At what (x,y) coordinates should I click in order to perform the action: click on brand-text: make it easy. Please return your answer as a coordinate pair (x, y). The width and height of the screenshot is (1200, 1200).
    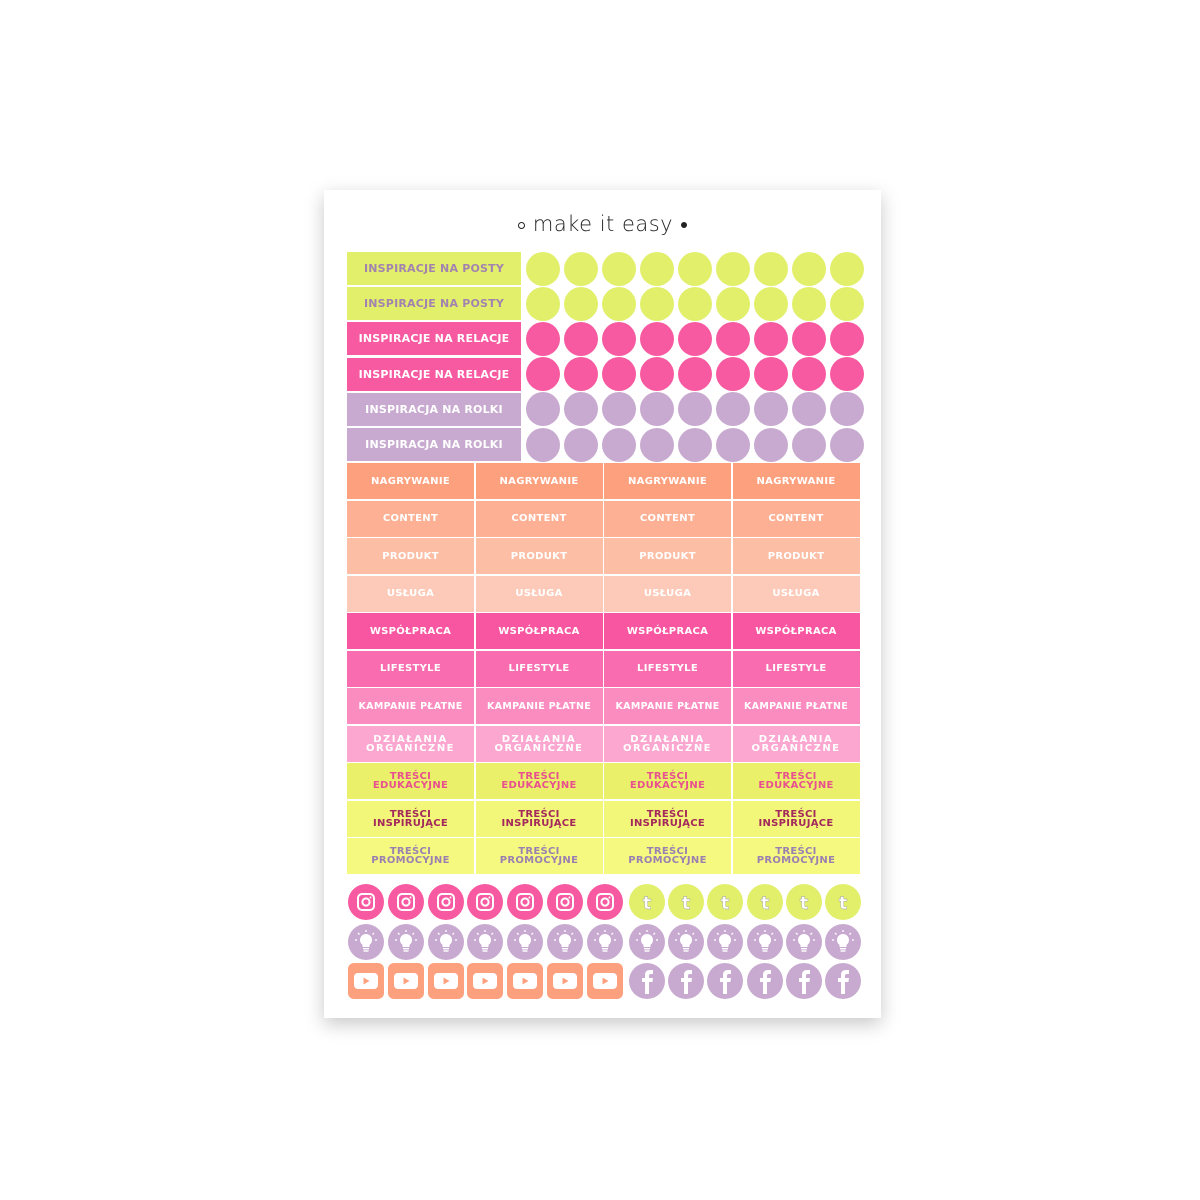
    Looking at the image, I should click on (603, 224).